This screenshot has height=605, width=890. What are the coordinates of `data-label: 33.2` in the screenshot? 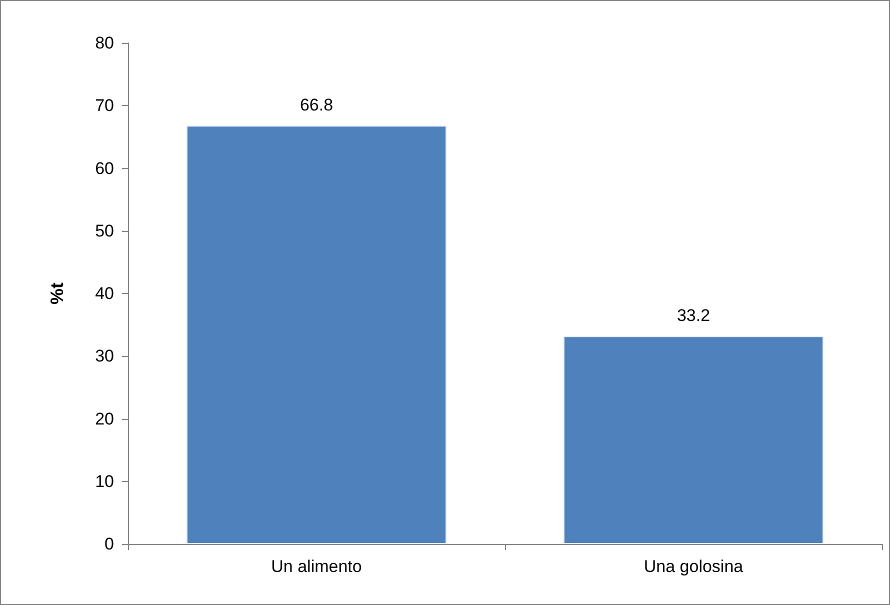 It's located at (693, 316).